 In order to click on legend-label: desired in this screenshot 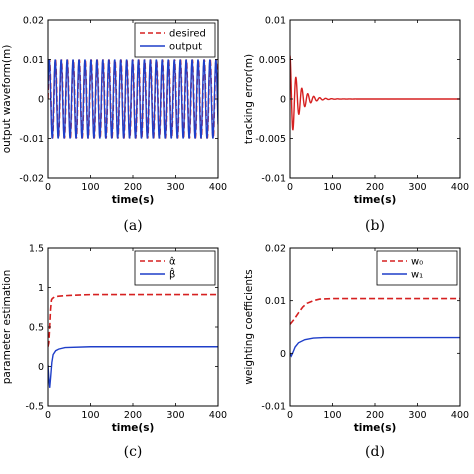, I will do `click(187, 34)`.